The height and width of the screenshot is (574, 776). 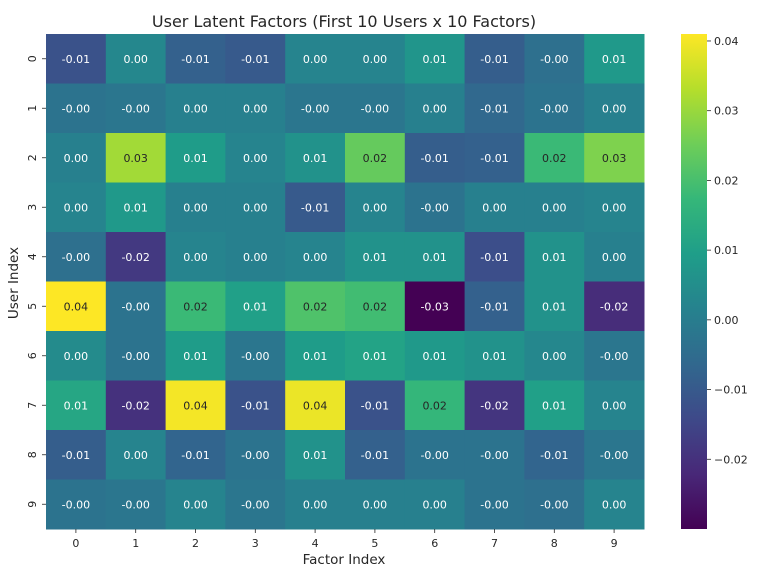 What do you see at coordinates (32, 504) in the screenshot?
I see `y-tick-label: 9` at bounding box center [32, 504].